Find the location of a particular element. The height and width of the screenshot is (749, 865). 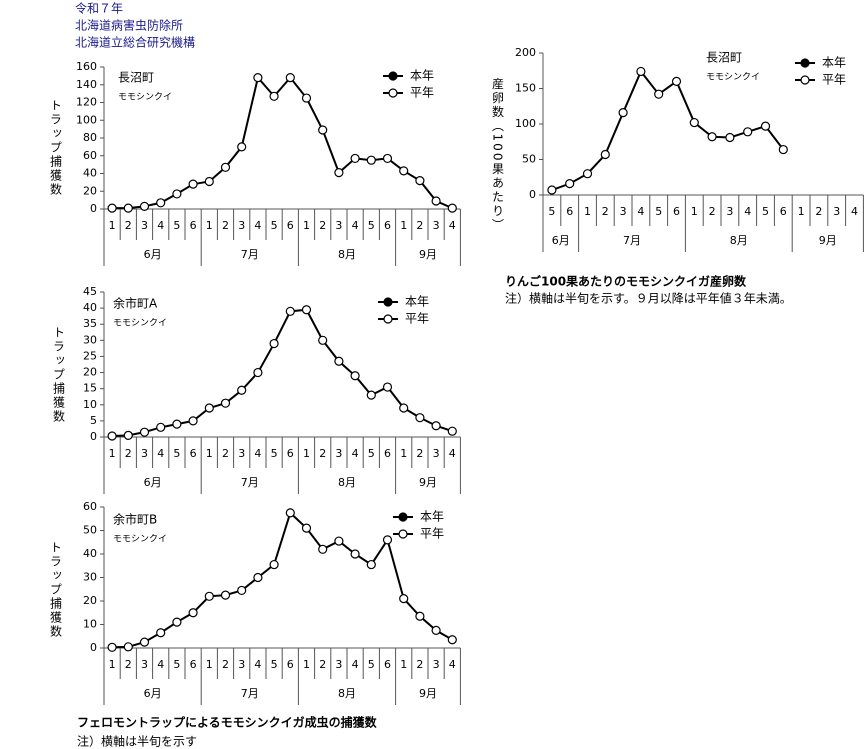

y-tick-label: 60 is located at coordinates (90, 506).